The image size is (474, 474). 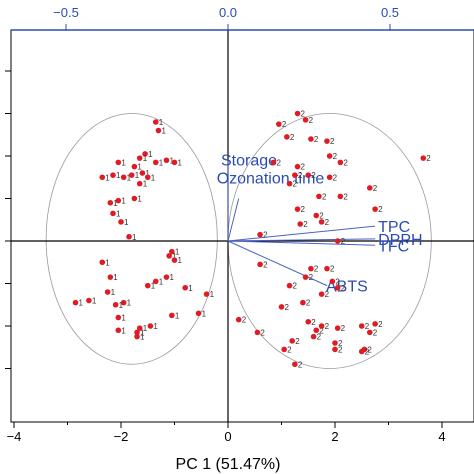 What do you see at coordinates (233, 220) in the screenshot?
I see `loading-vector-ozonation-time` at bounding box center [233, 220].